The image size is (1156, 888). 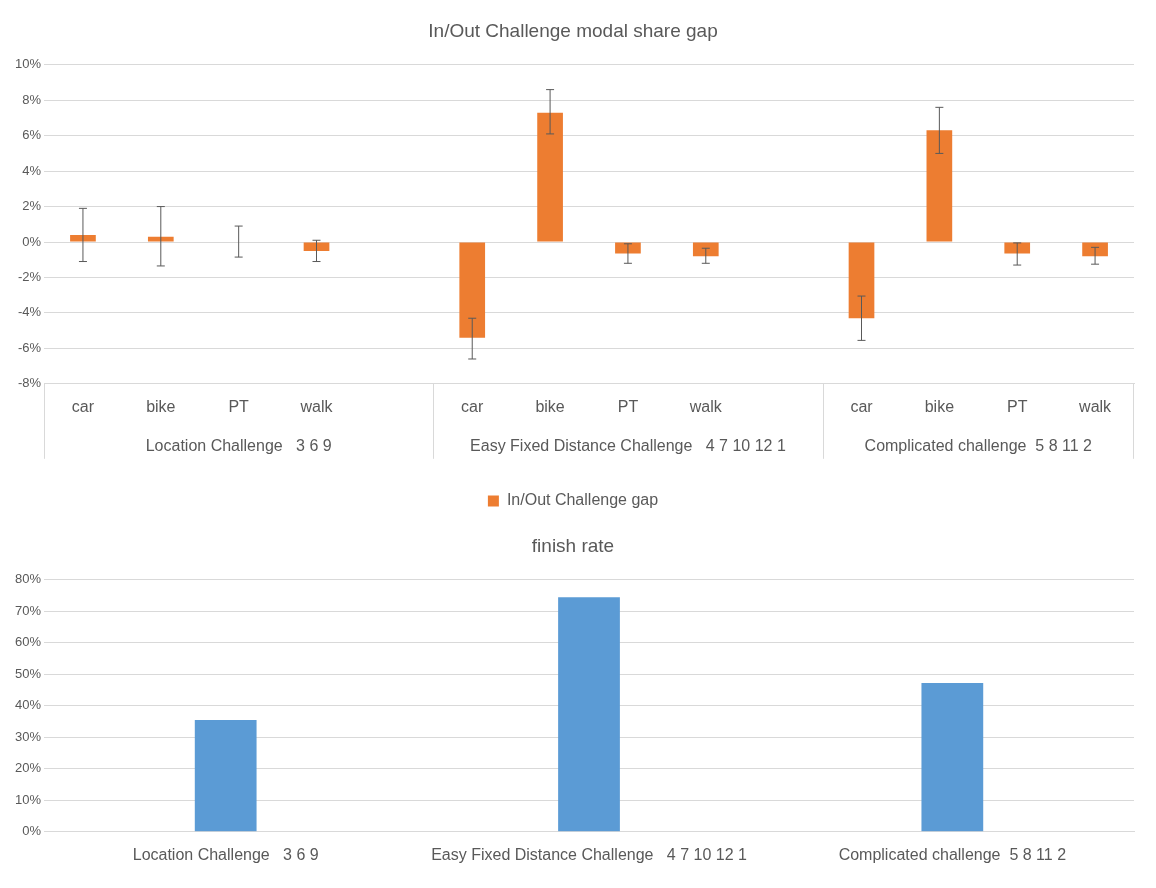 What do you see at coordinates (29, 277) in the screenshot?
I see `y-tick-label: -2%` at bounding box center [29, 277].